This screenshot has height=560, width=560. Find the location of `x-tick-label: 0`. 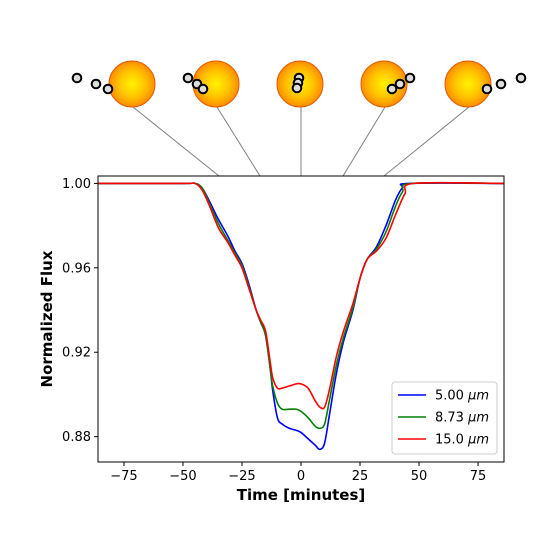

x-tick-label: 0 is located at coordinates (301, 476).